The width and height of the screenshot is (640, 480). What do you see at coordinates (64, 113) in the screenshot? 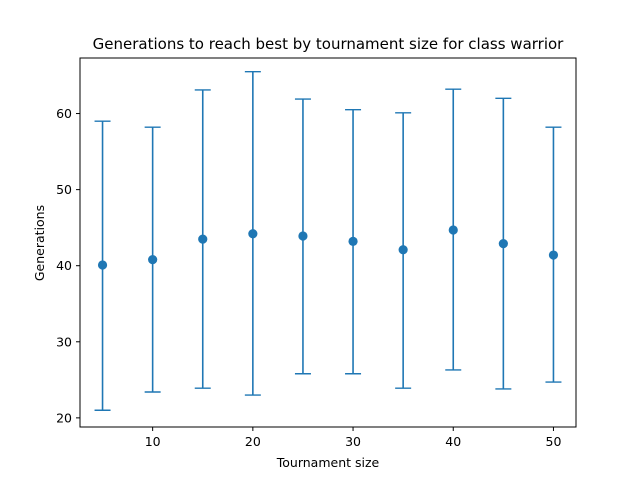
I see `y-tick-label: 60` at bounding box center [64, 113].